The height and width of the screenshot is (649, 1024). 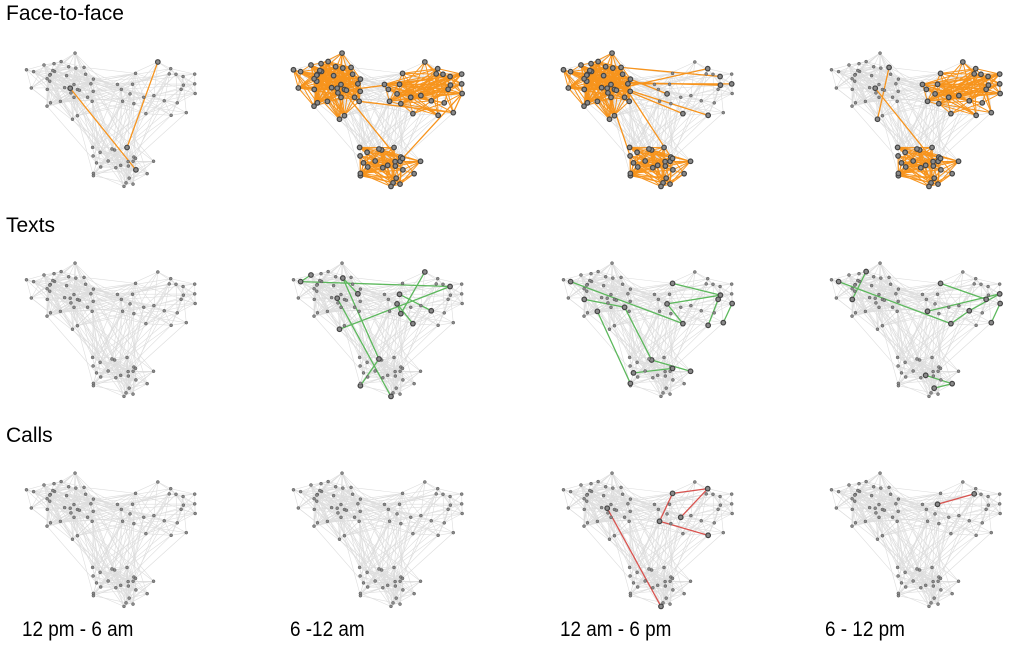 I want to click on network-graph, so click(x=916, y=330).